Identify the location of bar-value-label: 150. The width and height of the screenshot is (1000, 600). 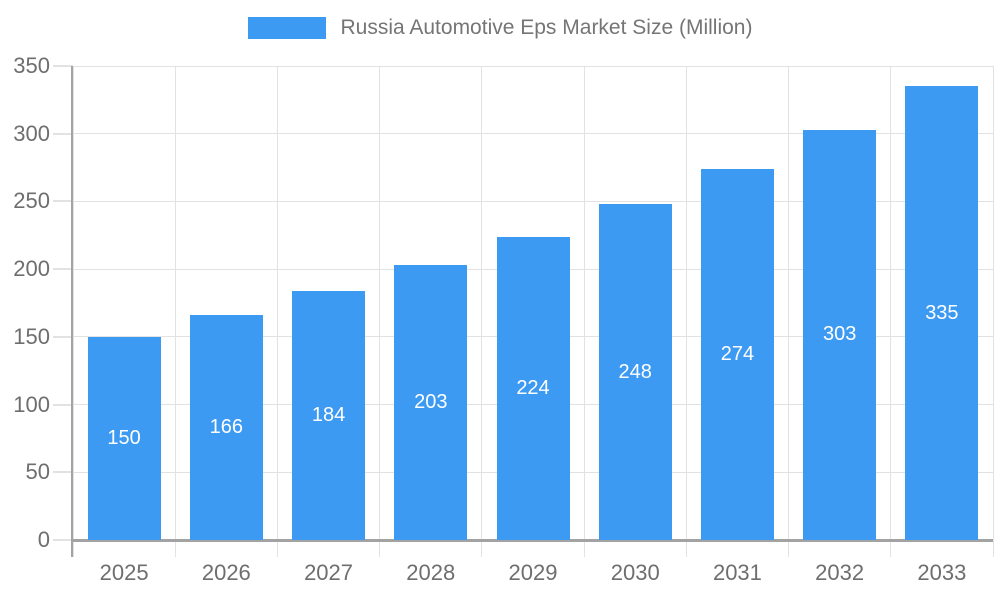
(124, 437).